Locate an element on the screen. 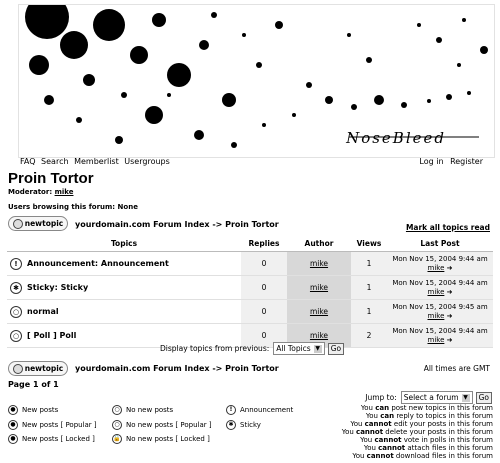 Image resolution: width=500 pixels, height=463 pixels. site-logo-text: NoseBleed is located at coordinates (396, 138).